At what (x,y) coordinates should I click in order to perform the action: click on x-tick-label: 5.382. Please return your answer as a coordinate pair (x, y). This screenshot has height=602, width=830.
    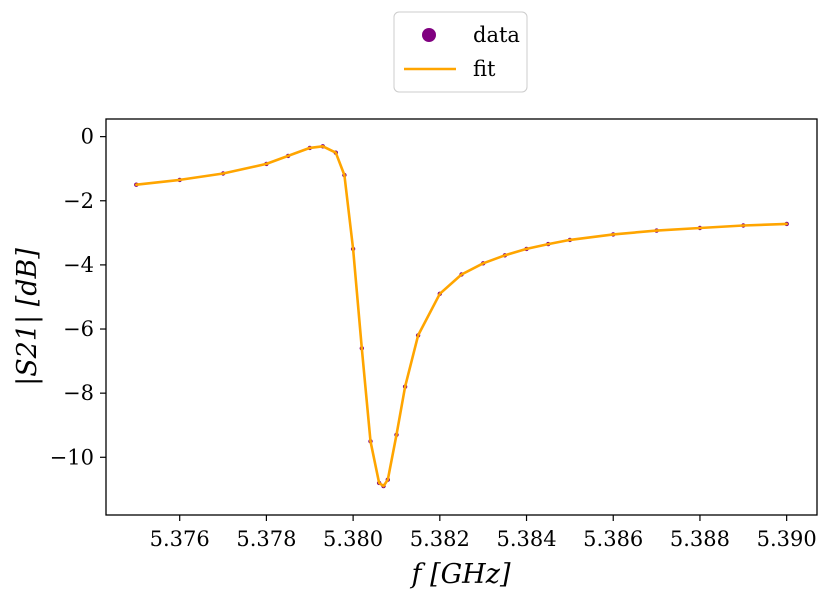
    Looking at the image, I should click on (440, 539).